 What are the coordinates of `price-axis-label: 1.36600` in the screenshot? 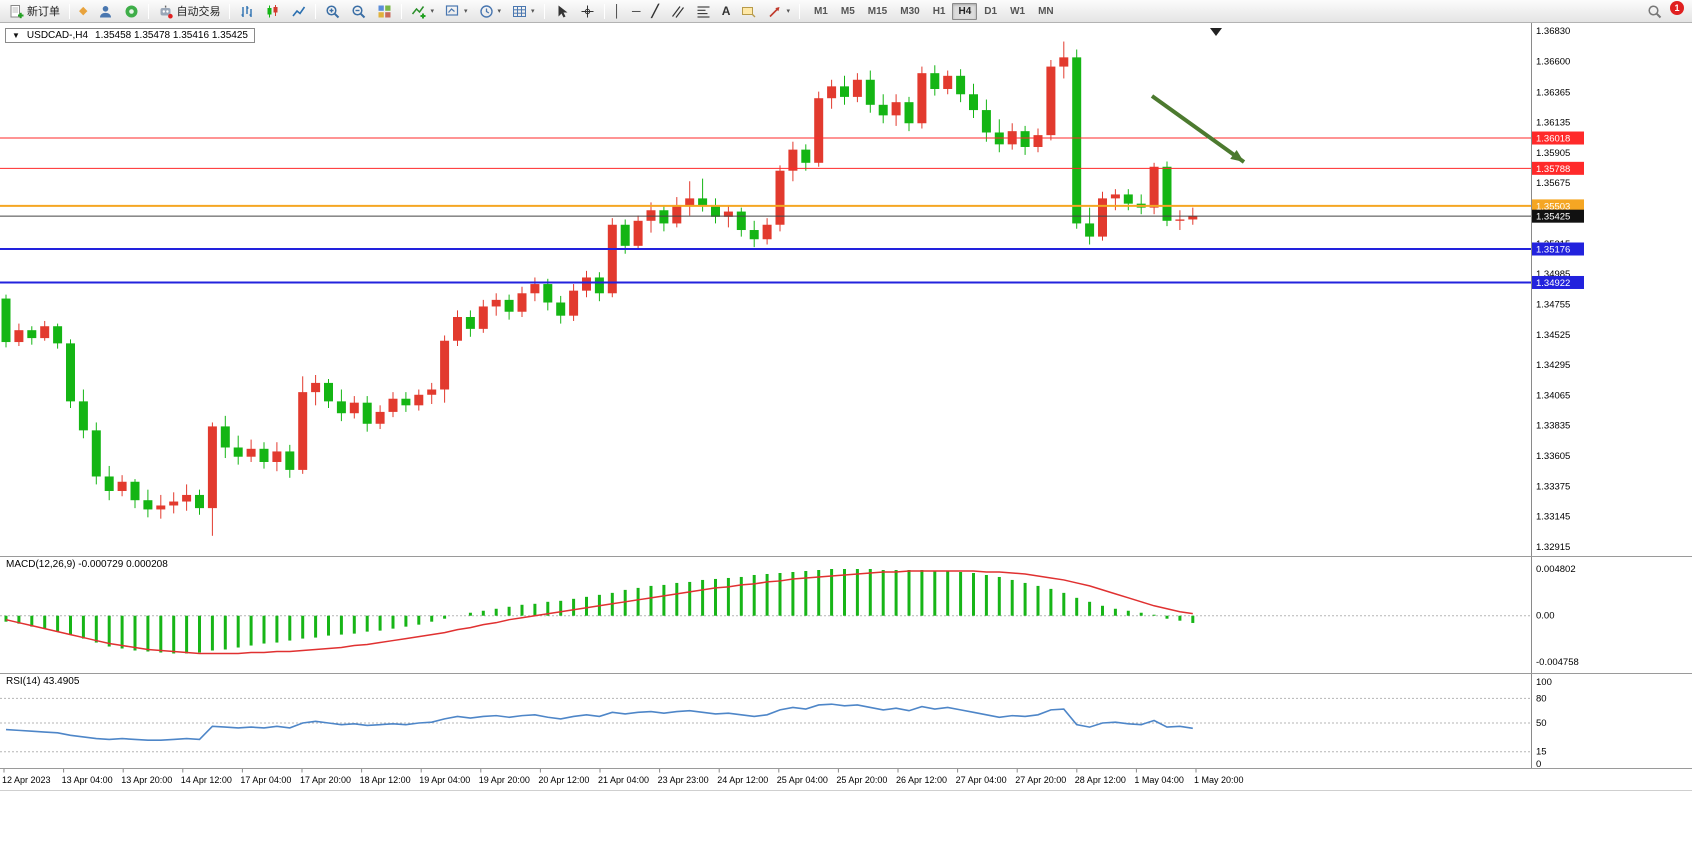 It's located at (1553, 61).